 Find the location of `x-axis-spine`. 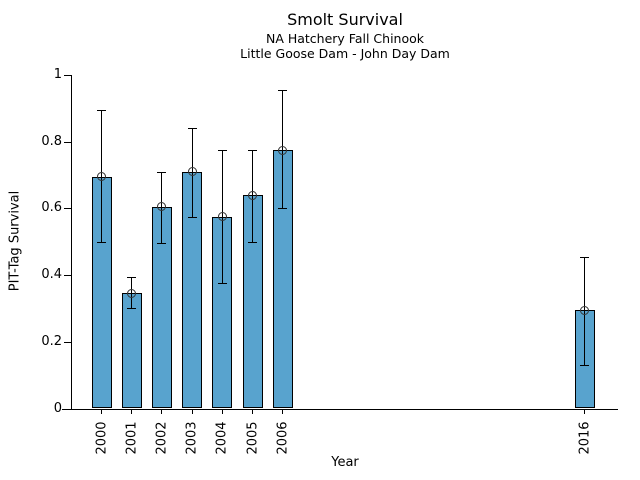

x-axis-spine is located at coordinates (340, 409).